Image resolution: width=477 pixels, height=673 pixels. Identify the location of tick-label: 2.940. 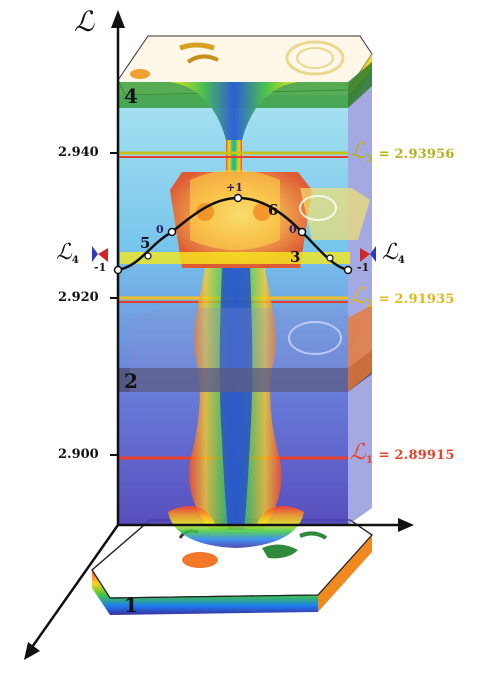
(78, 152).